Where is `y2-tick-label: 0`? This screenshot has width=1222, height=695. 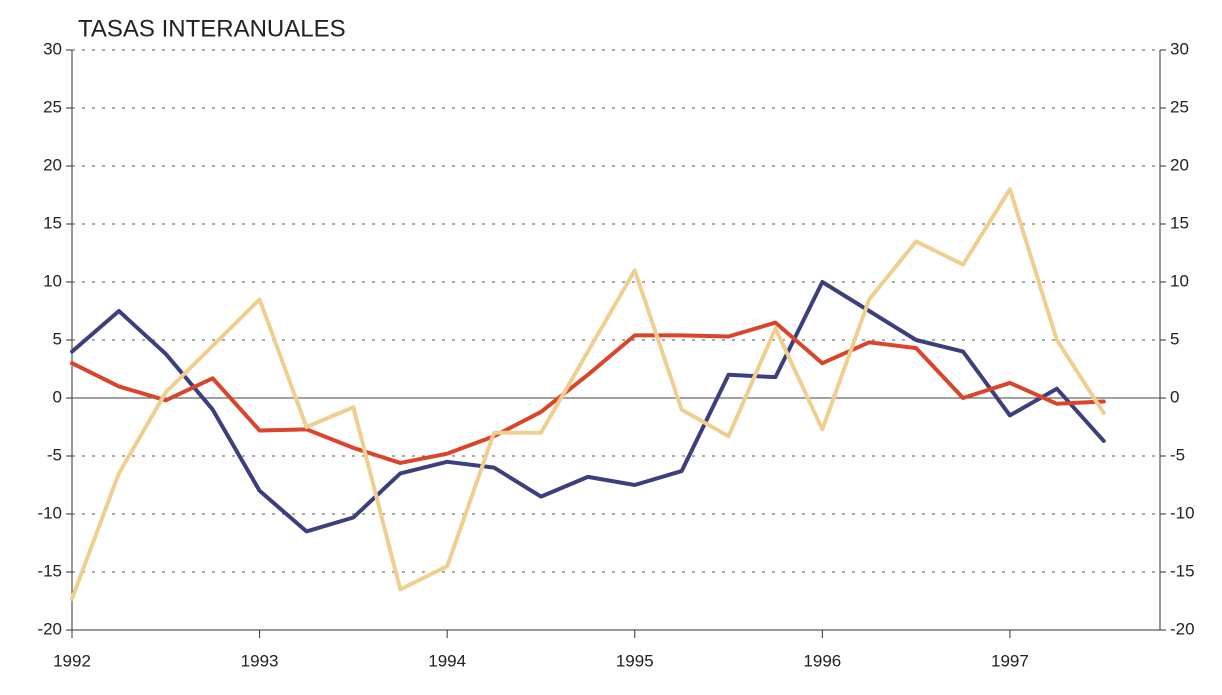
y2-tick-label: 0 is located at coordinates (1174, 396).